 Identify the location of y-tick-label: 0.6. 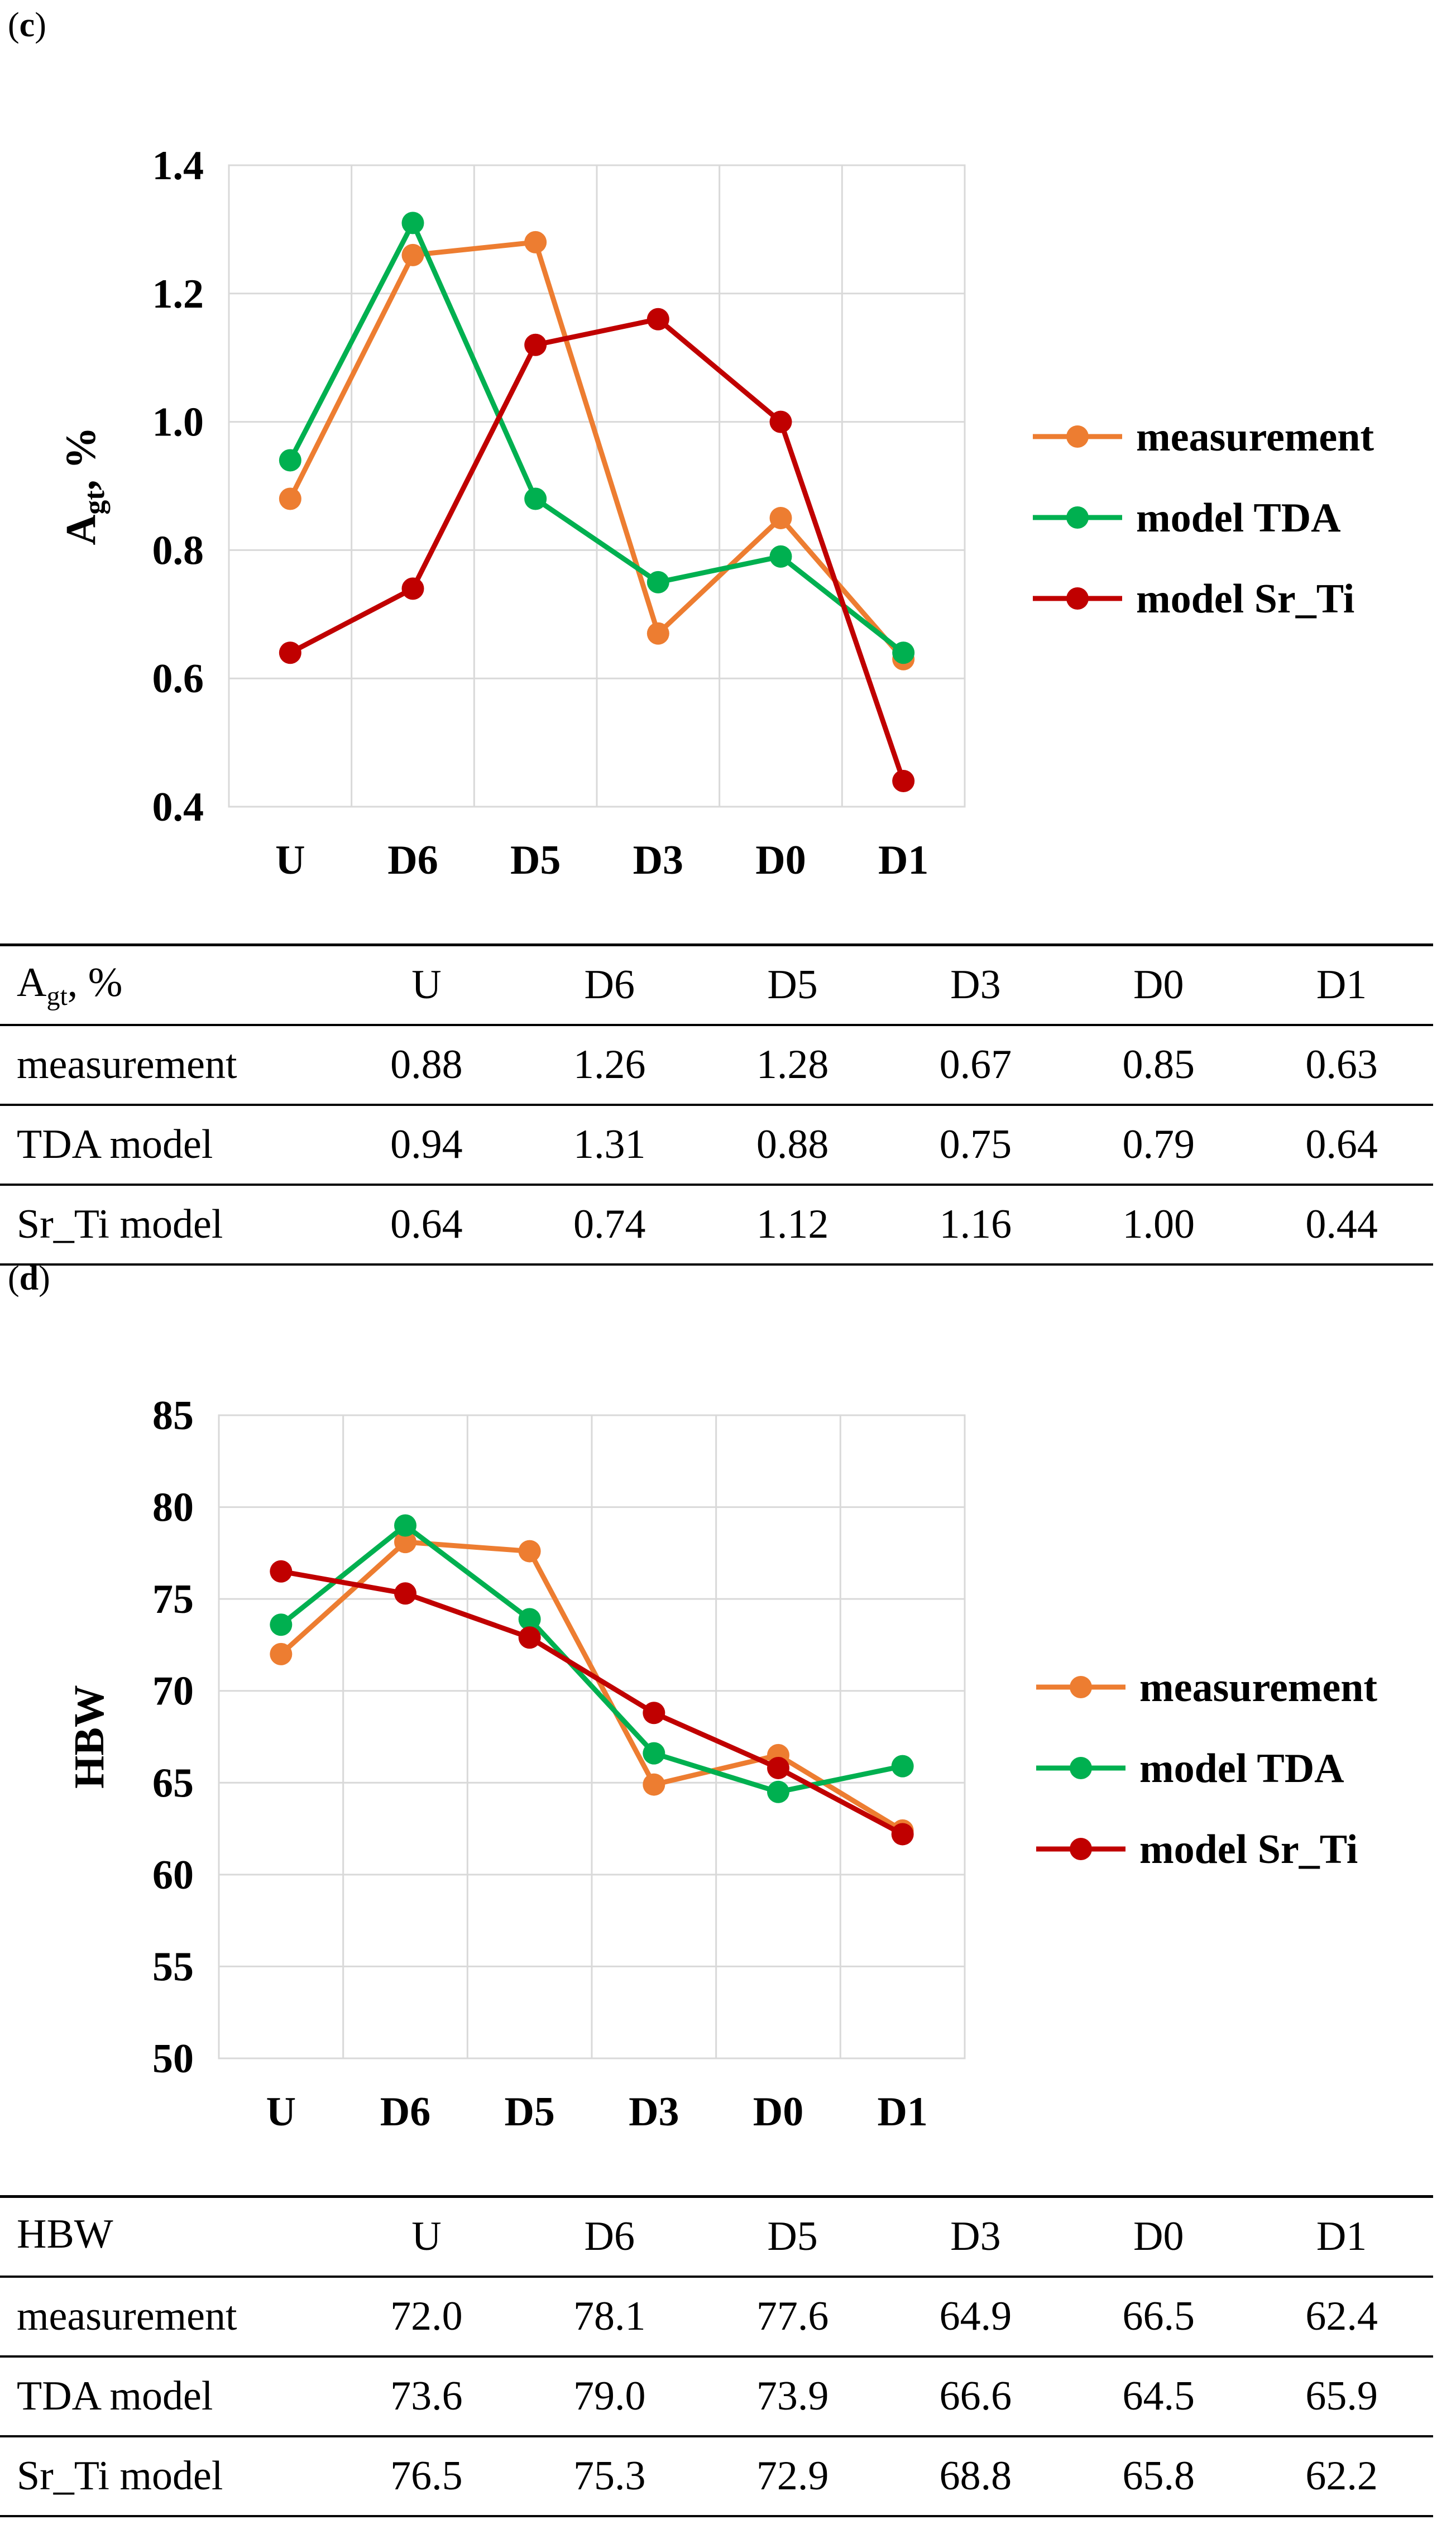
(178, 679).